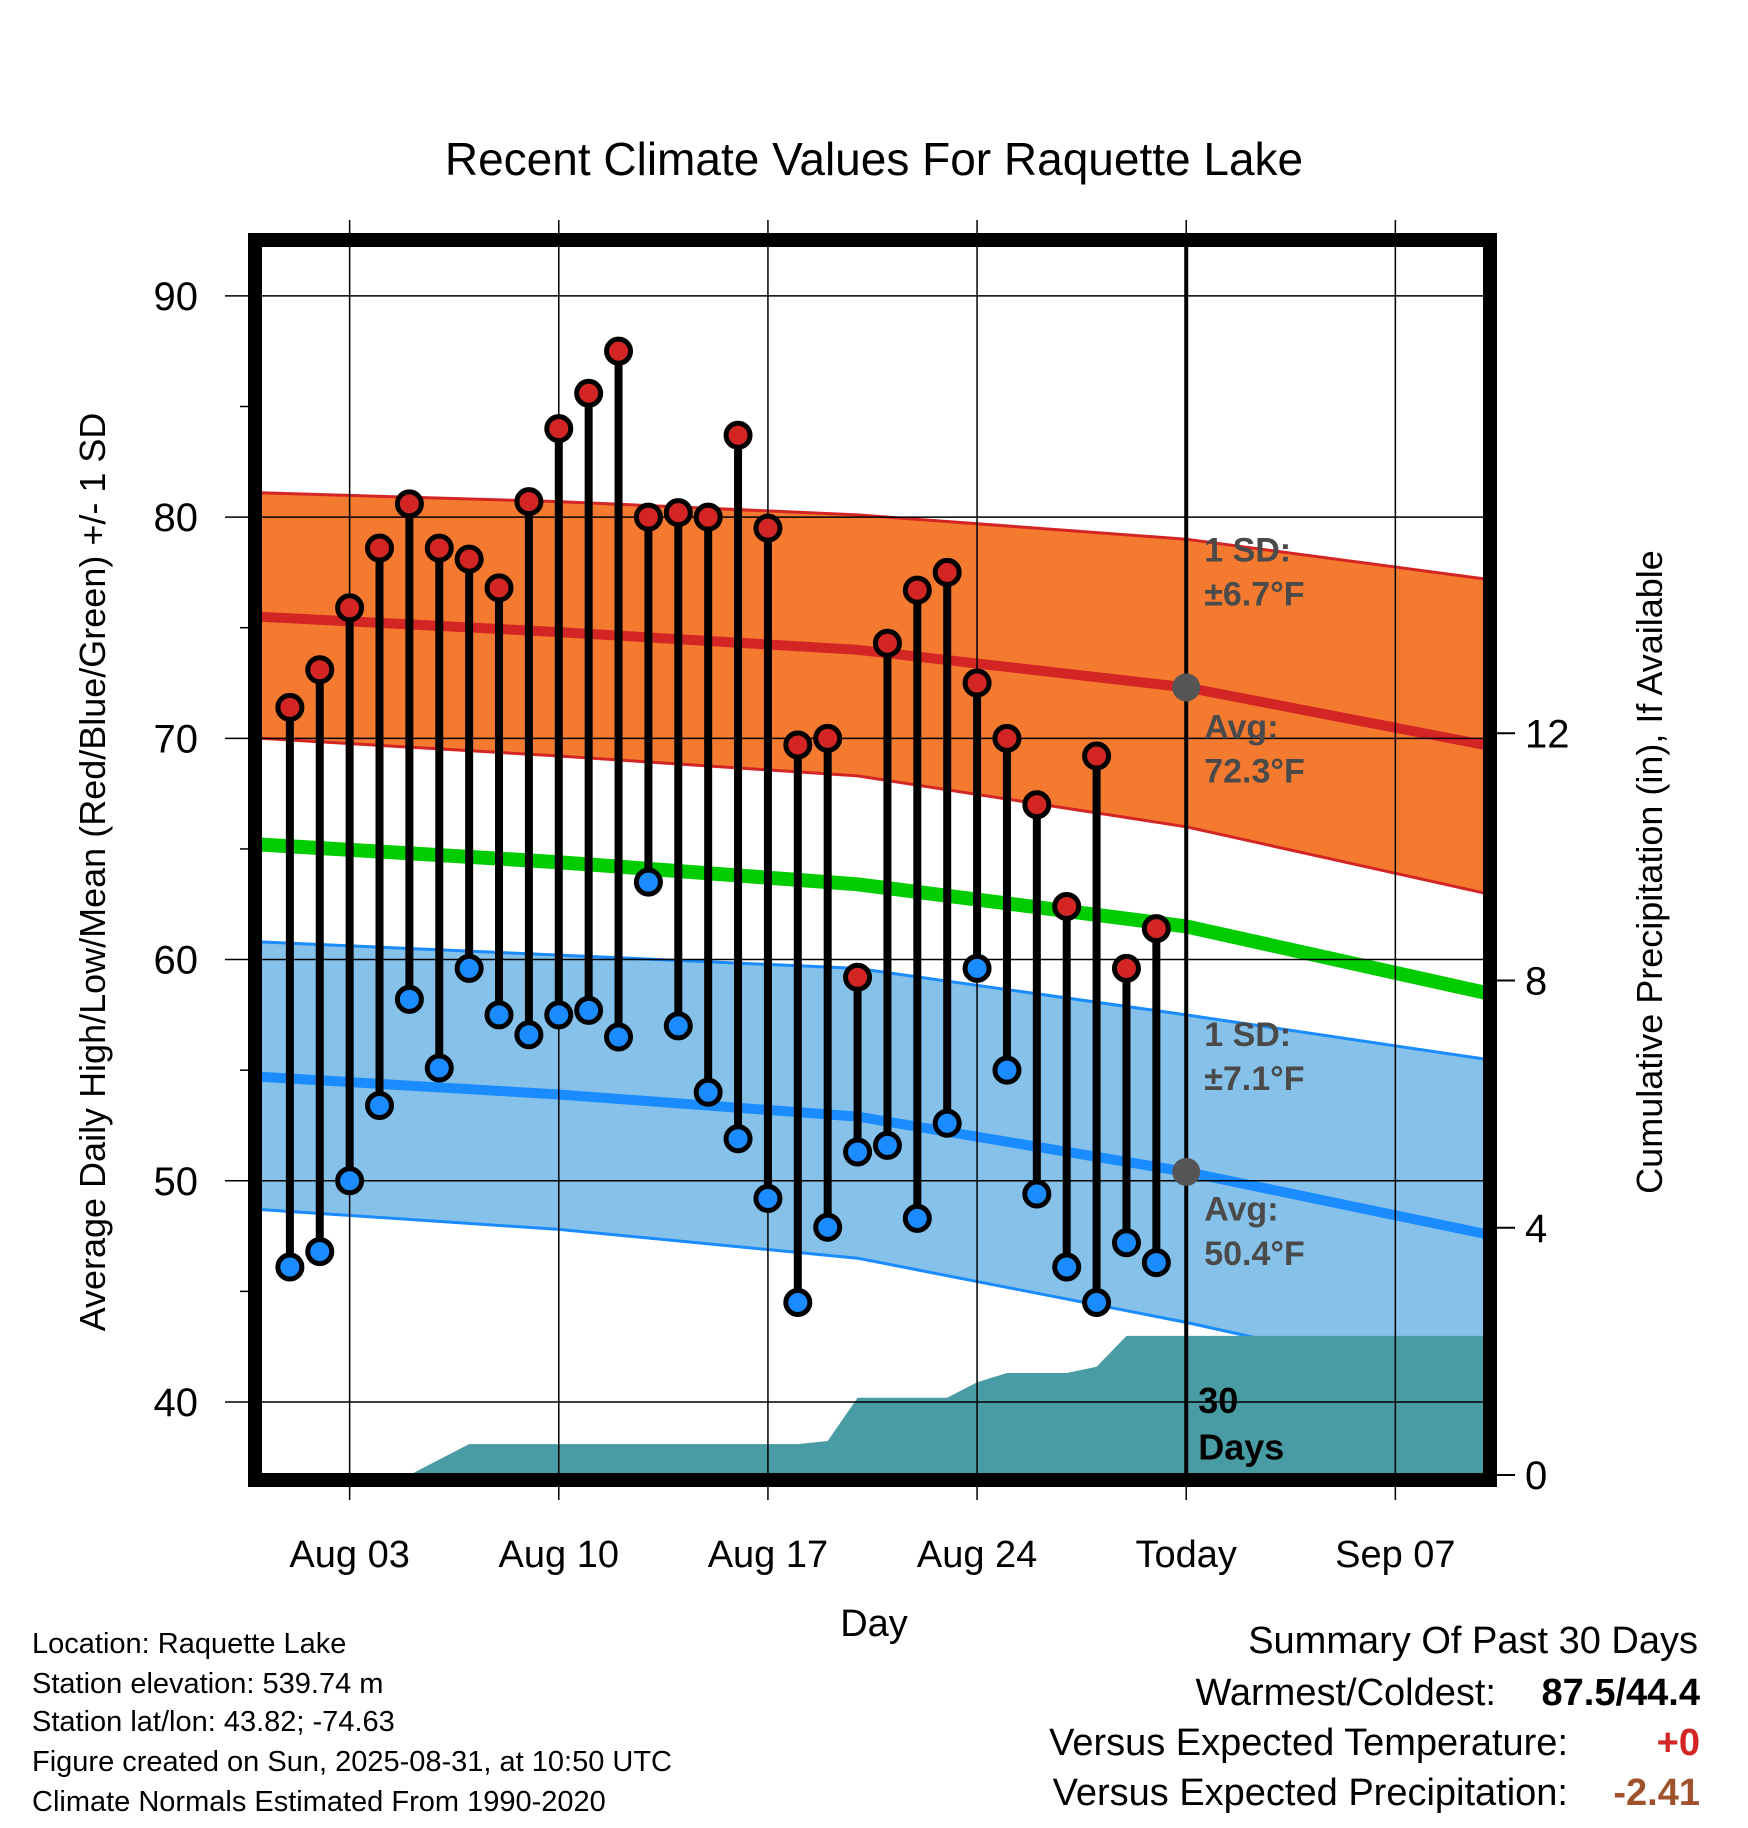 The image size is (1748, 1828). Describe the element at coordinates (176, 961) in the screenshot. I see `y-tick-label: 60` at that location.